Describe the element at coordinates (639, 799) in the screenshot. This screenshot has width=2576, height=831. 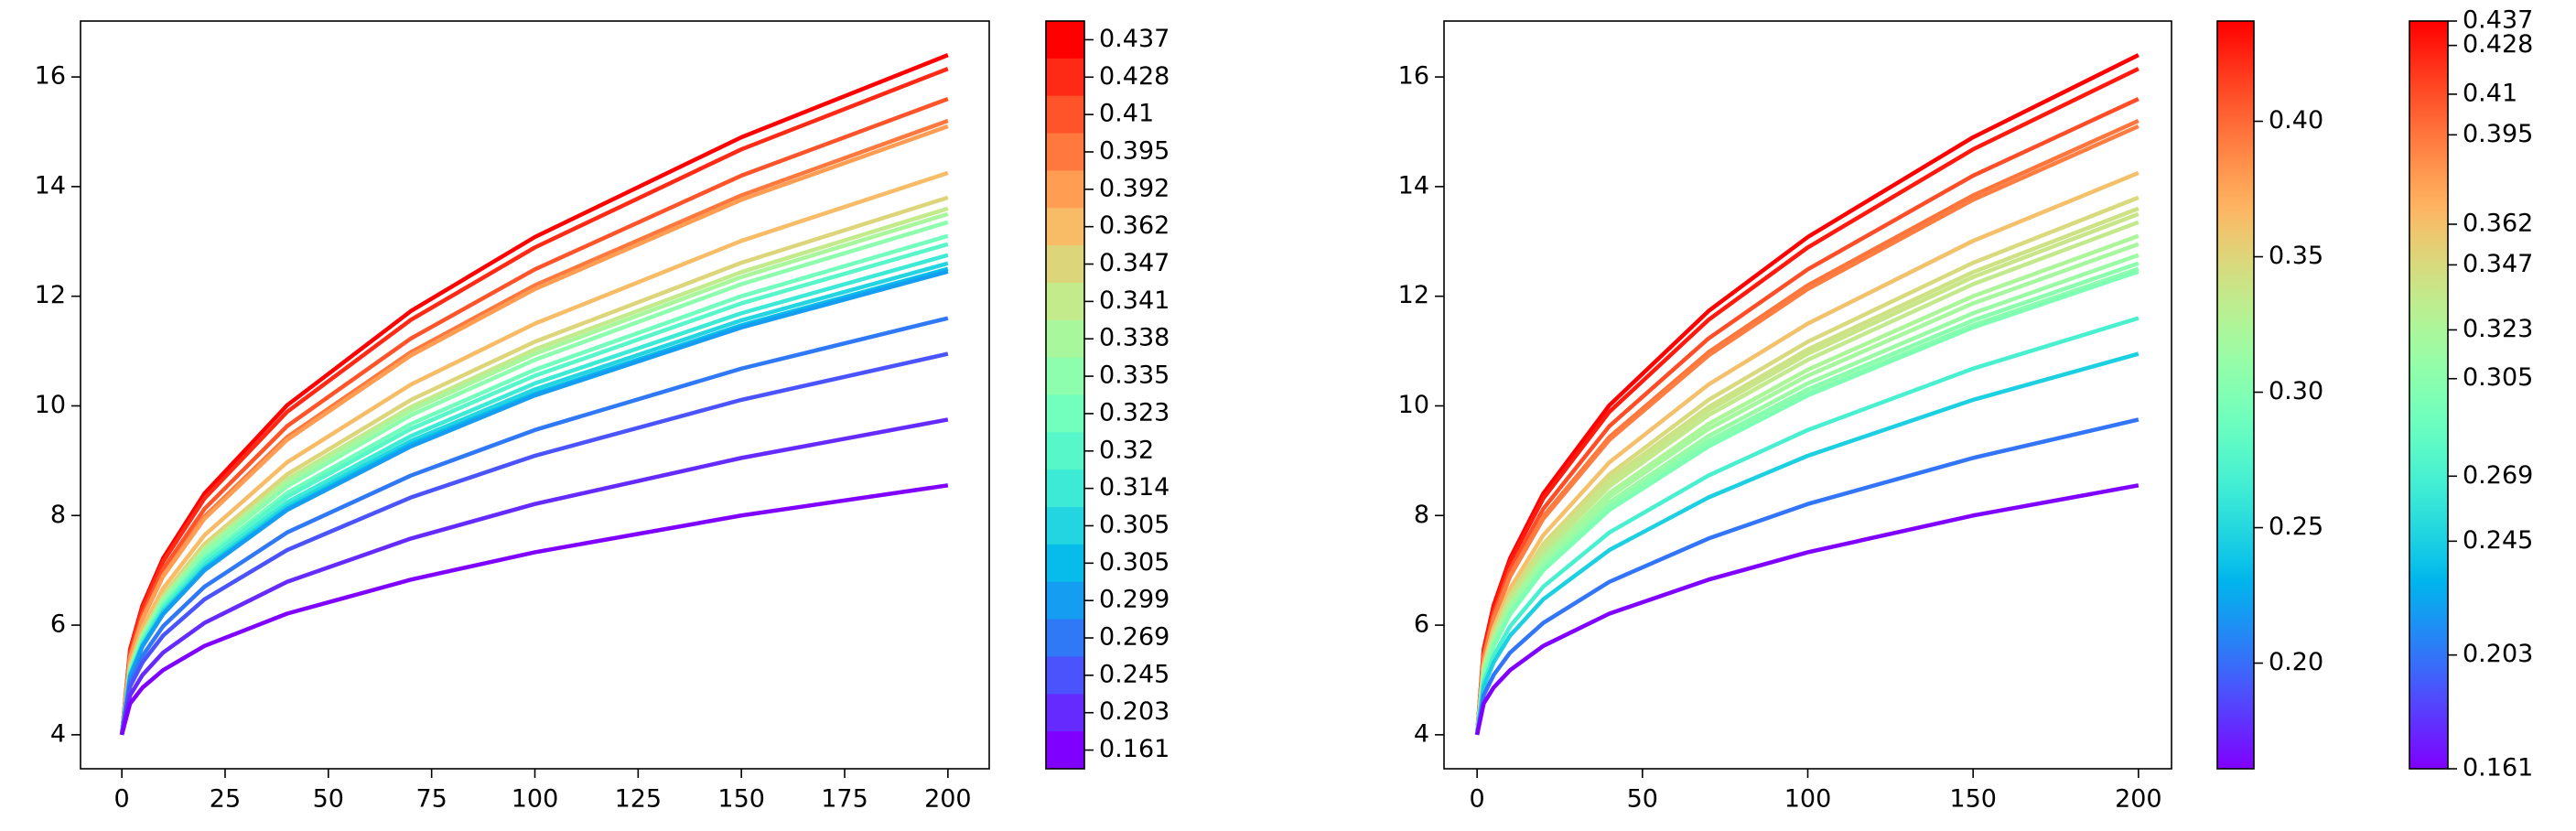
I see `x-tick-label: 125` at that location.